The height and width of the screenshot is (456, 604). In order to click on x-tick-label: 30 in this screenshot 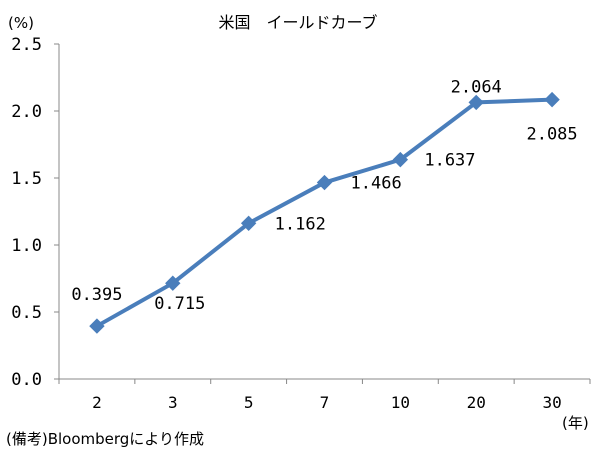, I will do `click(551, 402)`.